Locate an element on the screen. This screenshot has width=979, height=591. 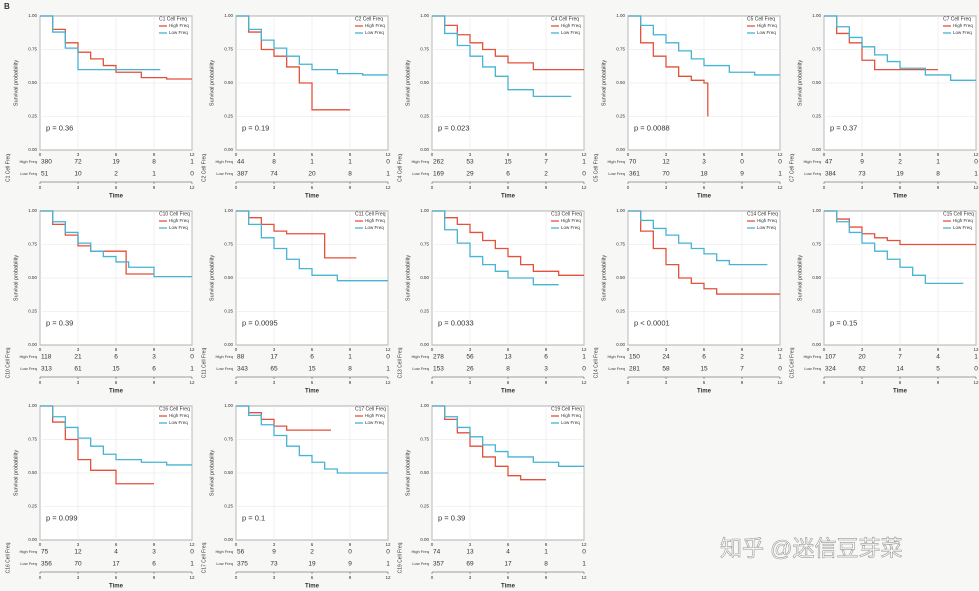
risk-table-label: C11 Cell Freq is located at coordinates (204, 363).